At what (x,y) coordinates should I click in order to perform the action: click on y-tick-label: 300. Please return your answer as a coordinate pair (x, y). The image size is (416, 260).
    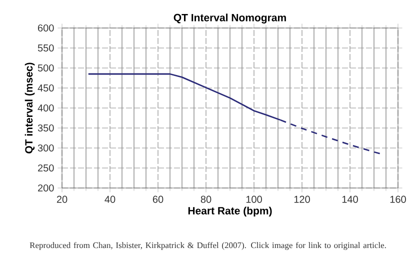
    Looking at the image, I should click on (46, 148).